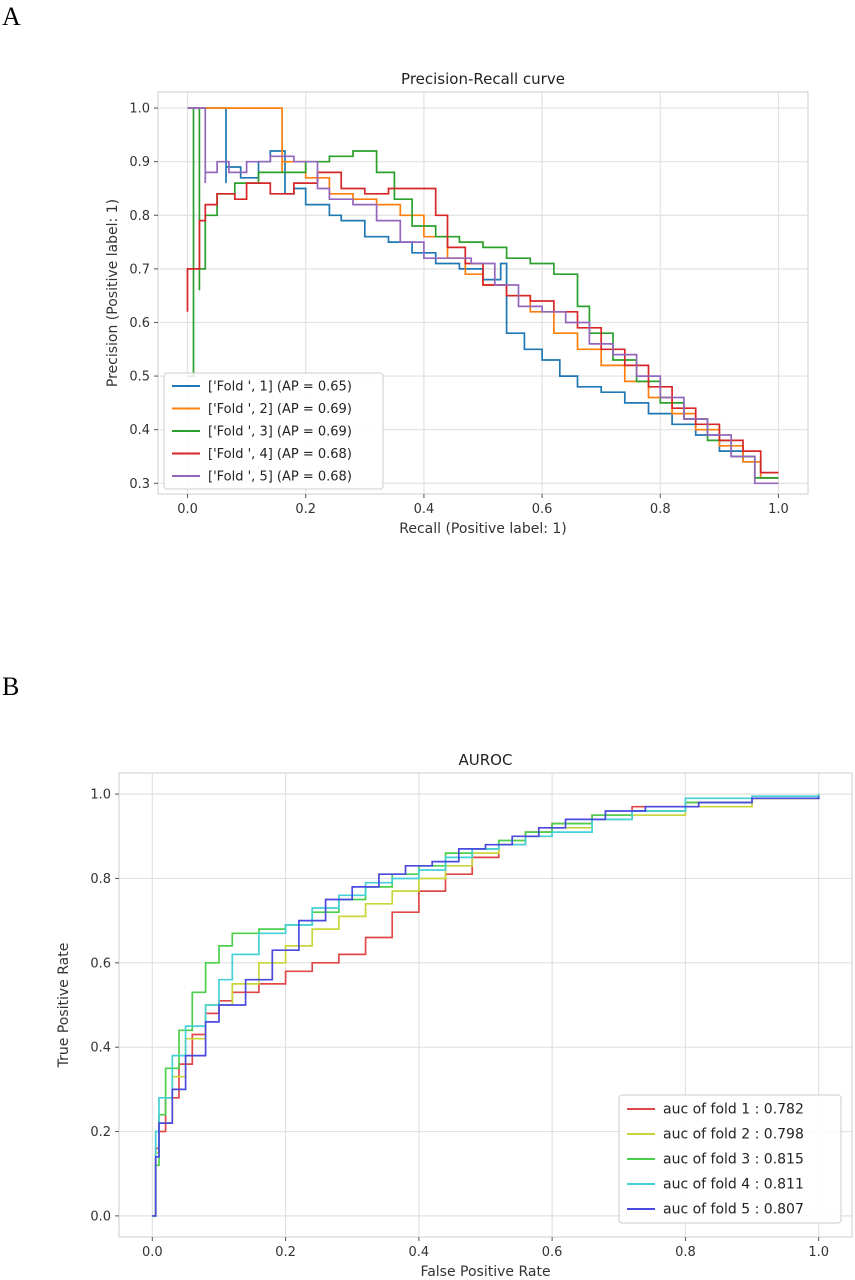 This screenshot has height=1280, width=855. Describe the element at coordinates (113, 293) in the screenshot. I see `y-axis-label: Precision (Positive label: 1)` at that location.